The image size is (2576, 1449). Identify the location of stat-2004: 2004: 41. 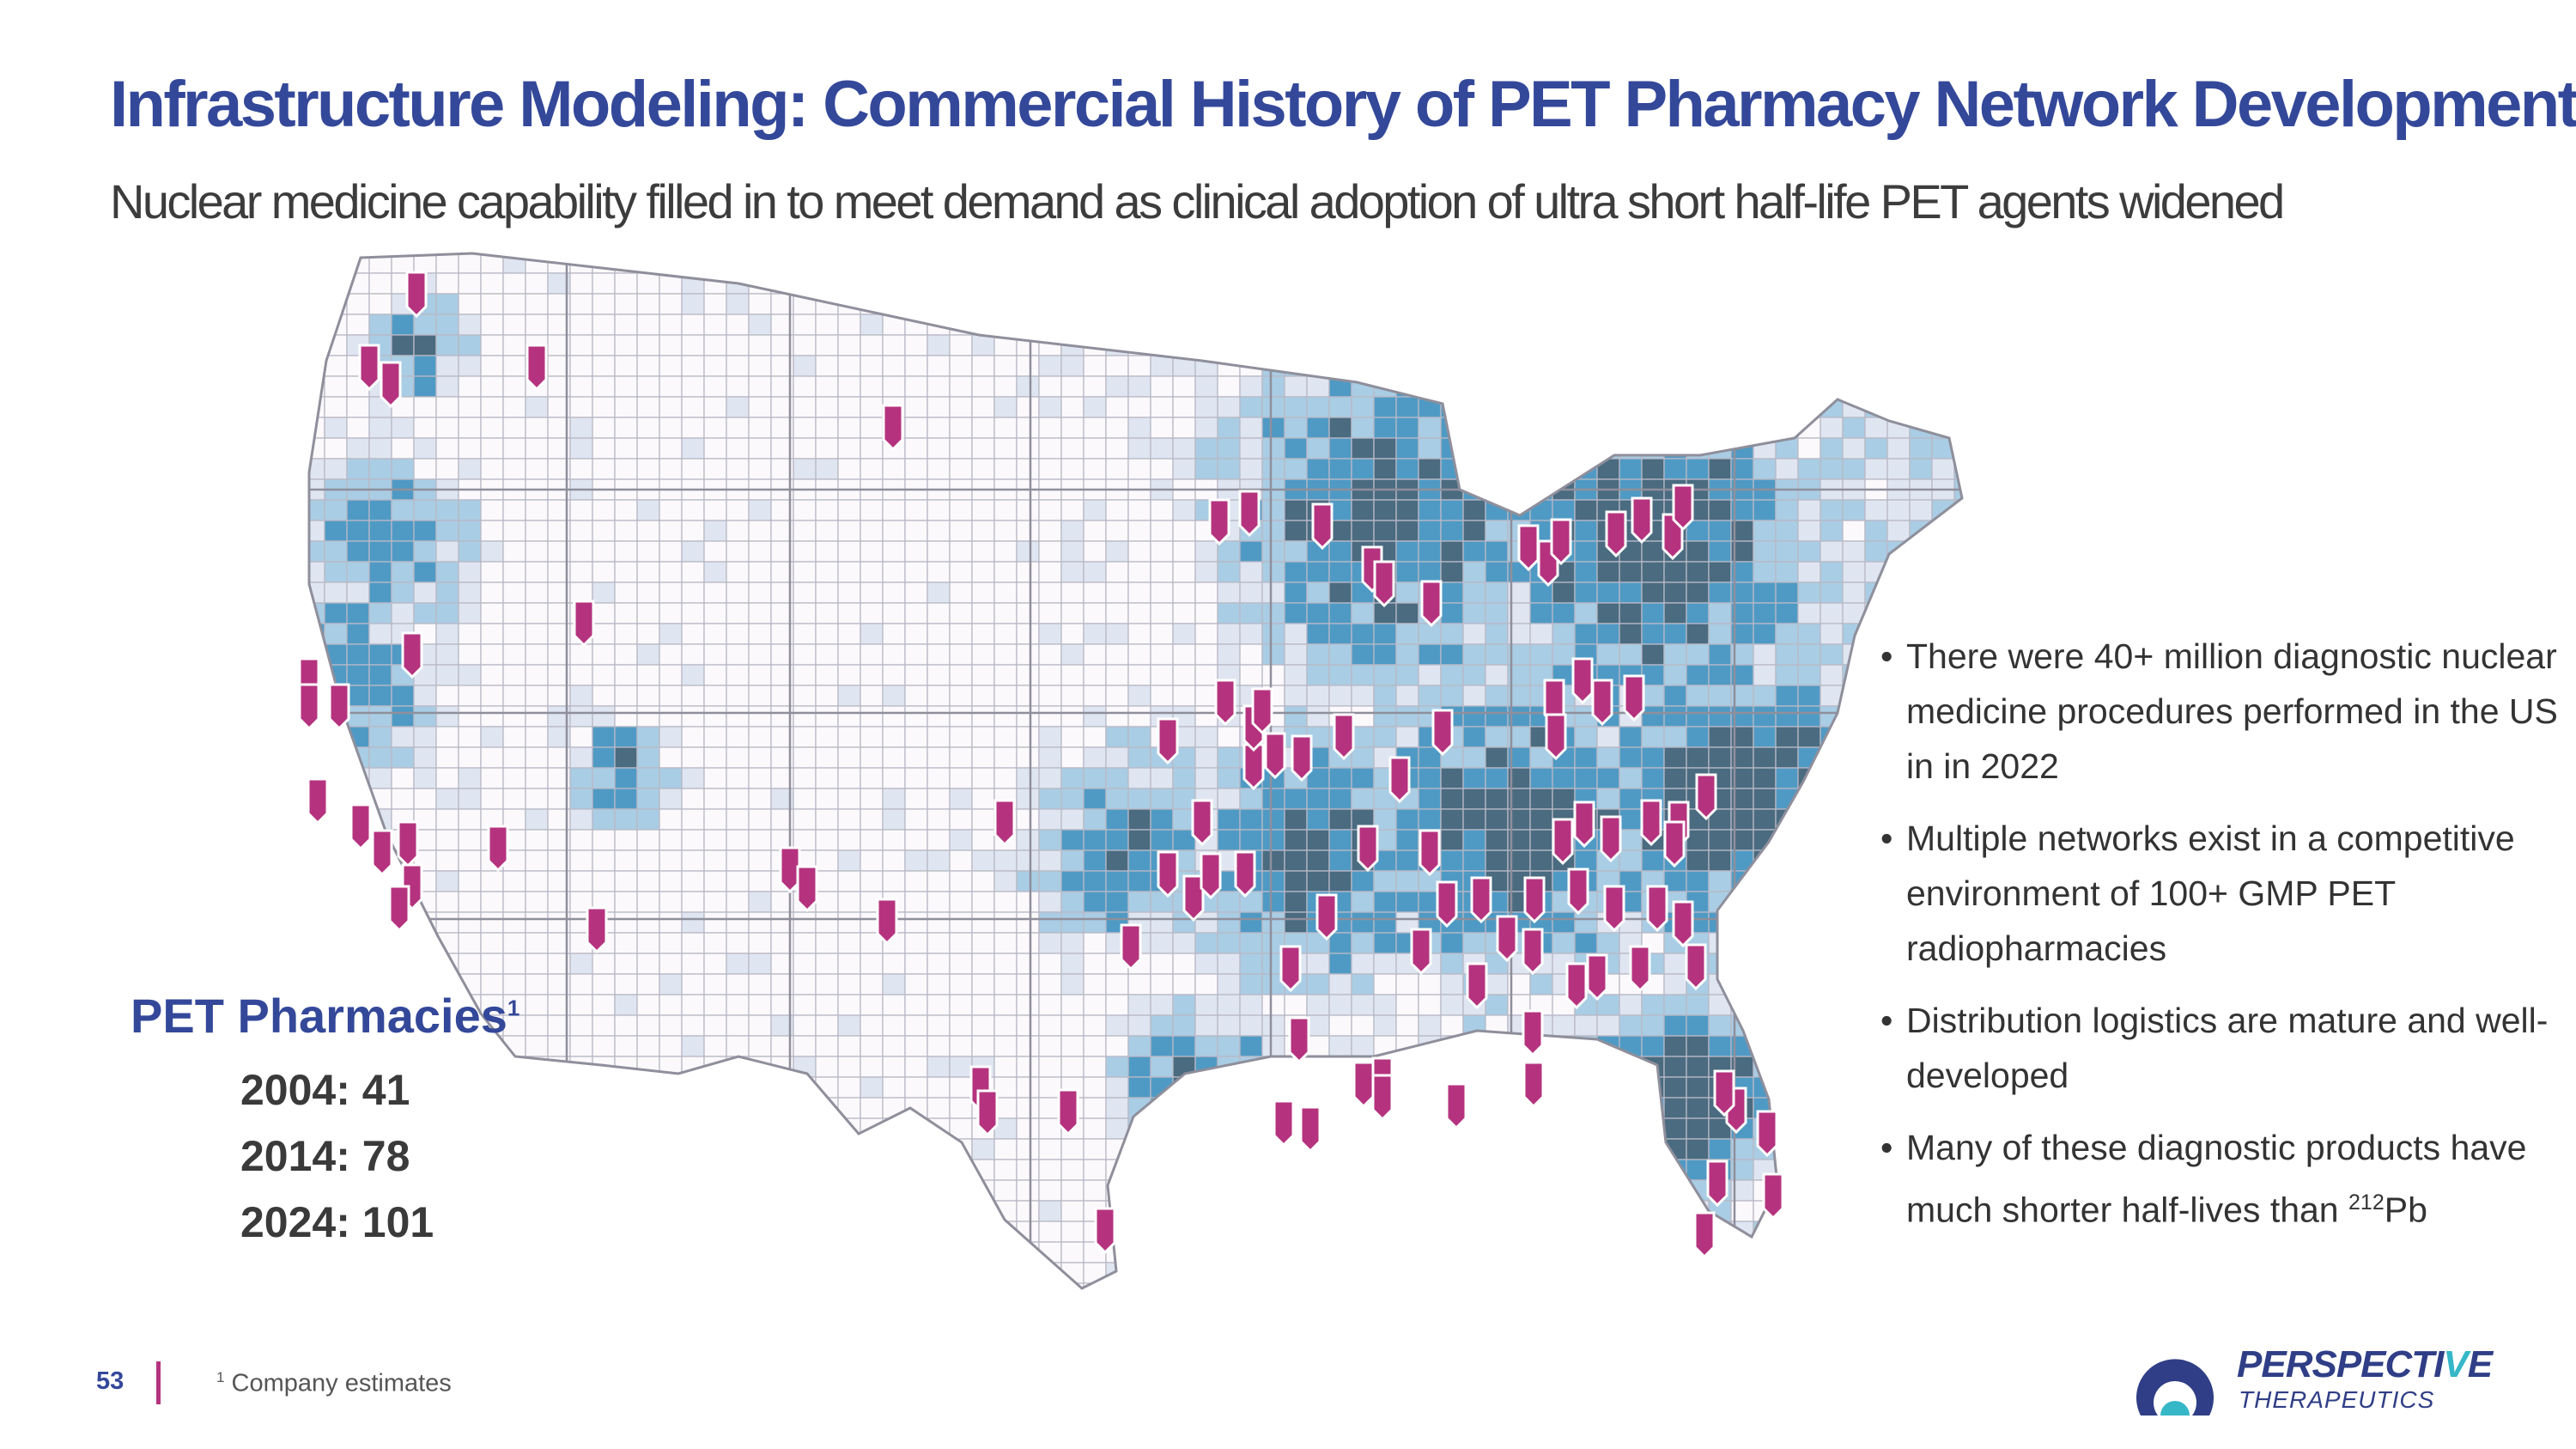
(325, 1090).